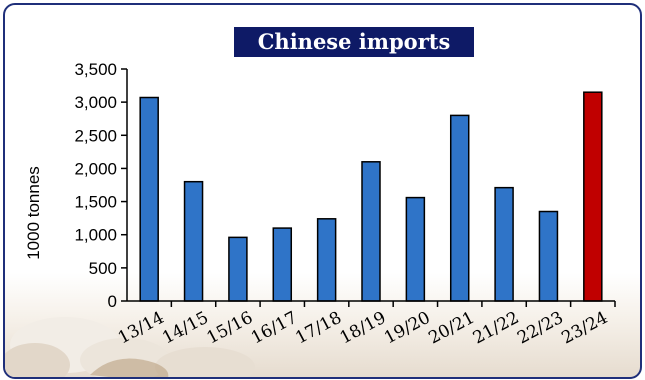 Image resolution: width=645 pixels, height=380 pixels. What do you see at coordinates (95, 202) in the screenshot?
I see `y-tick-label: 1,500` at bounding box center [95, 202].